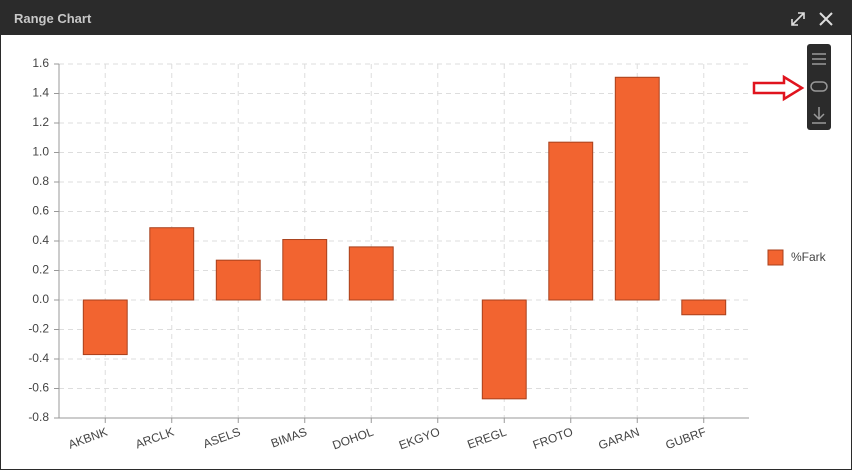  I want to click on y-tick-label: 1.4, so click(40, 93).